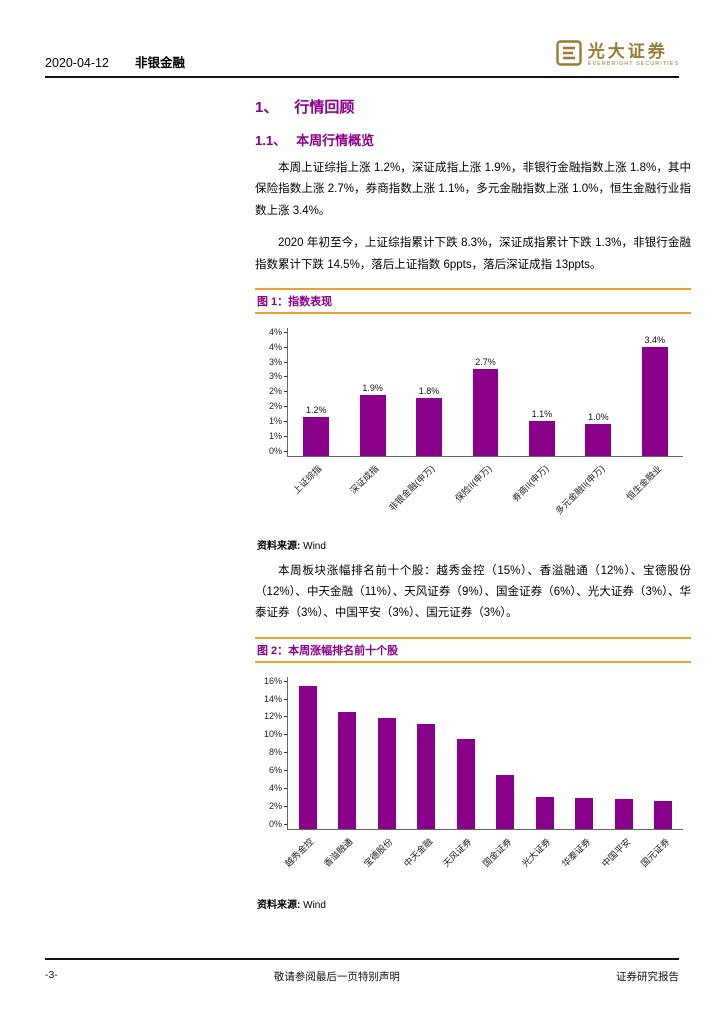  What do you see at coordinates (598, 392) in the screenshot?
I see `bar-slot: 1.0%` at bounding box center [598, 392].